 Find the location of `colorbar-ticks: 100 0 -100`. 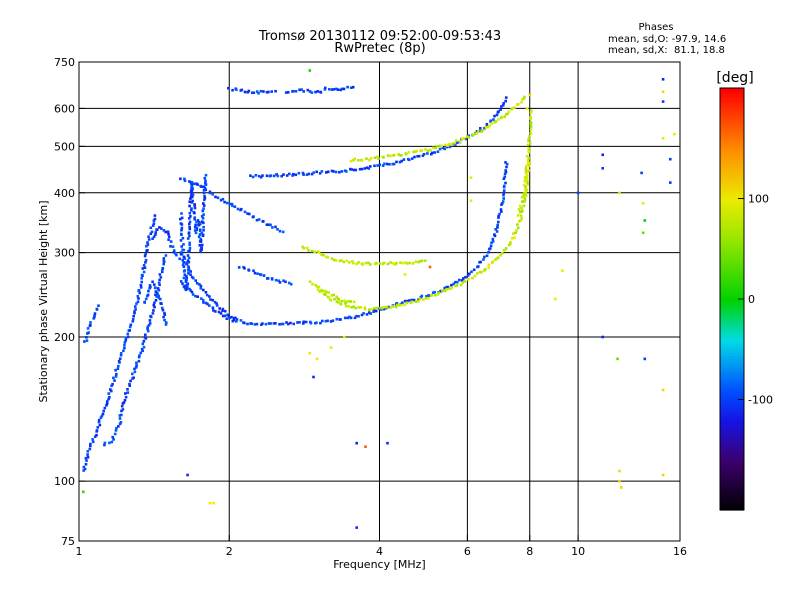

colorbar-ticks: 100 0 -100 is located at coordinates (755, 299).